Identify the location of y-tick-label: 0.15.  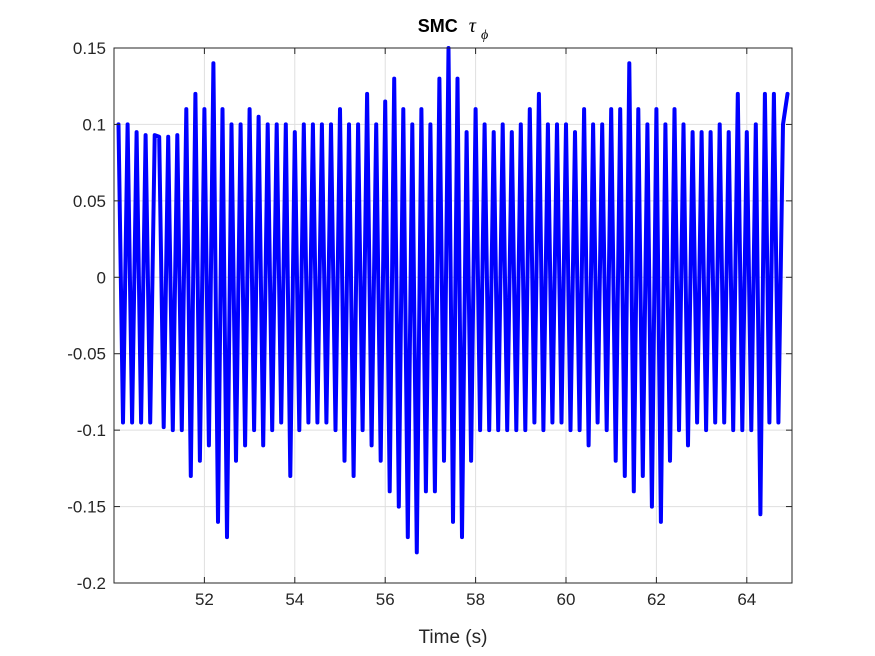
(89, 48).